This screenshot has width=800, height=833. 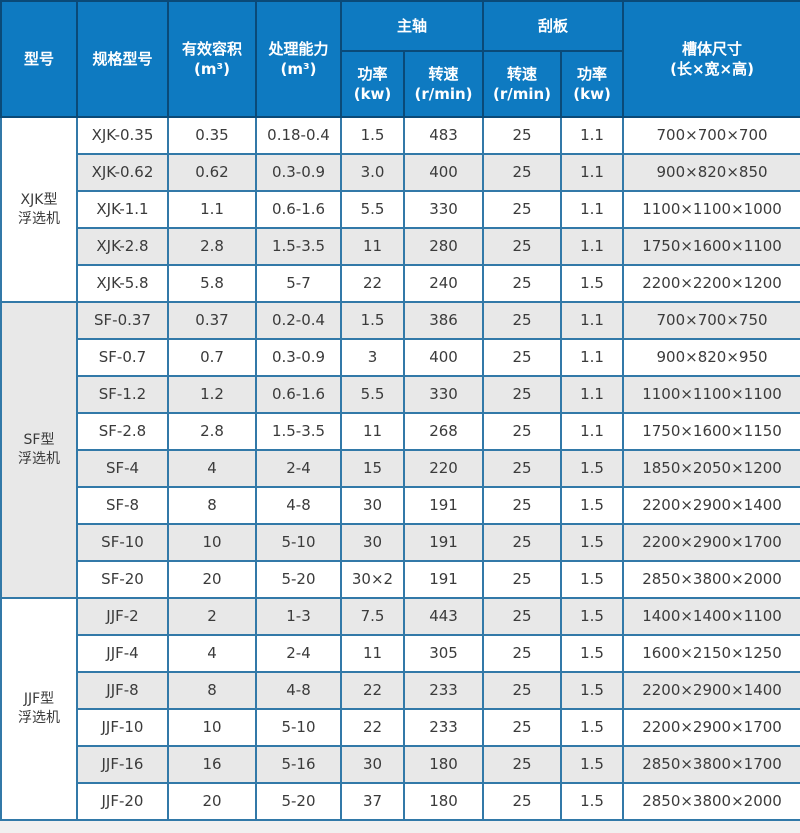 What do you see at coordinates (400, 357) in the screenshot?
I see `table-row: SF-0.7 0.7 0.3-0.9 3 400 25 1.1 900×820×950` at bounding box center [400, 357].